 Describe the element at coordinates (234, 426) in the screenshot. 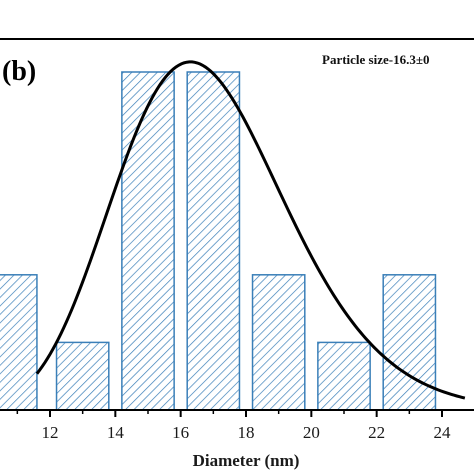

I see `x-axis-ticks: 12 14 16 18 20 22 24` at that location.